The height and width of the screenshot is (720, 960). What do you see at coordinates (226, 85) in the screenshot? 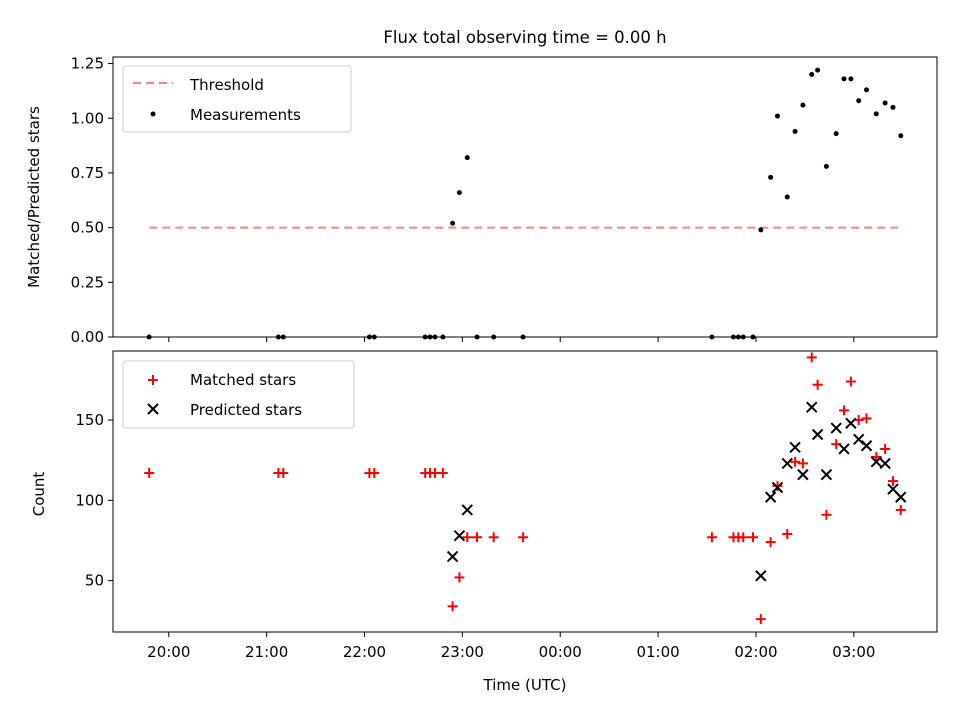
I see `legend-threshold-label: Threshold` at bounding box center [226, 85].